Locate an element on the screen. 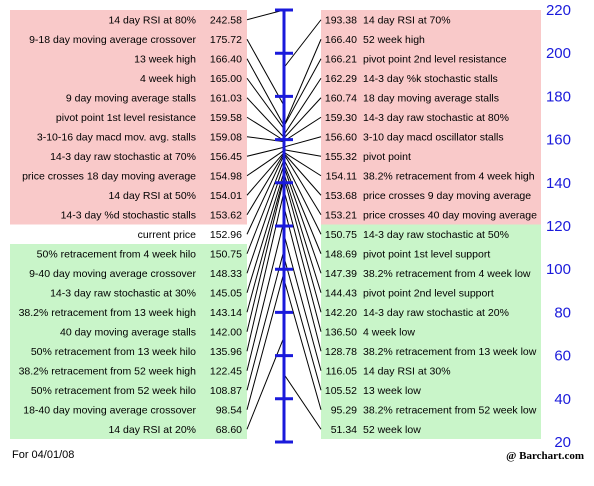 The image size is (594, 486). right-row-label: 14-3 day %k stochastic stalls is located at coordinates (430, 79).